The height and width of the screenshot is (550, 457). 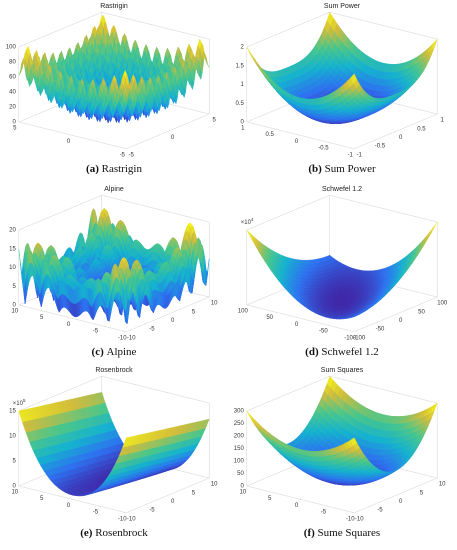 What do you see at coordinates (12, 63) in the screenshot?
I see `z-tick-label: 80` at bounding box center [12, 63].